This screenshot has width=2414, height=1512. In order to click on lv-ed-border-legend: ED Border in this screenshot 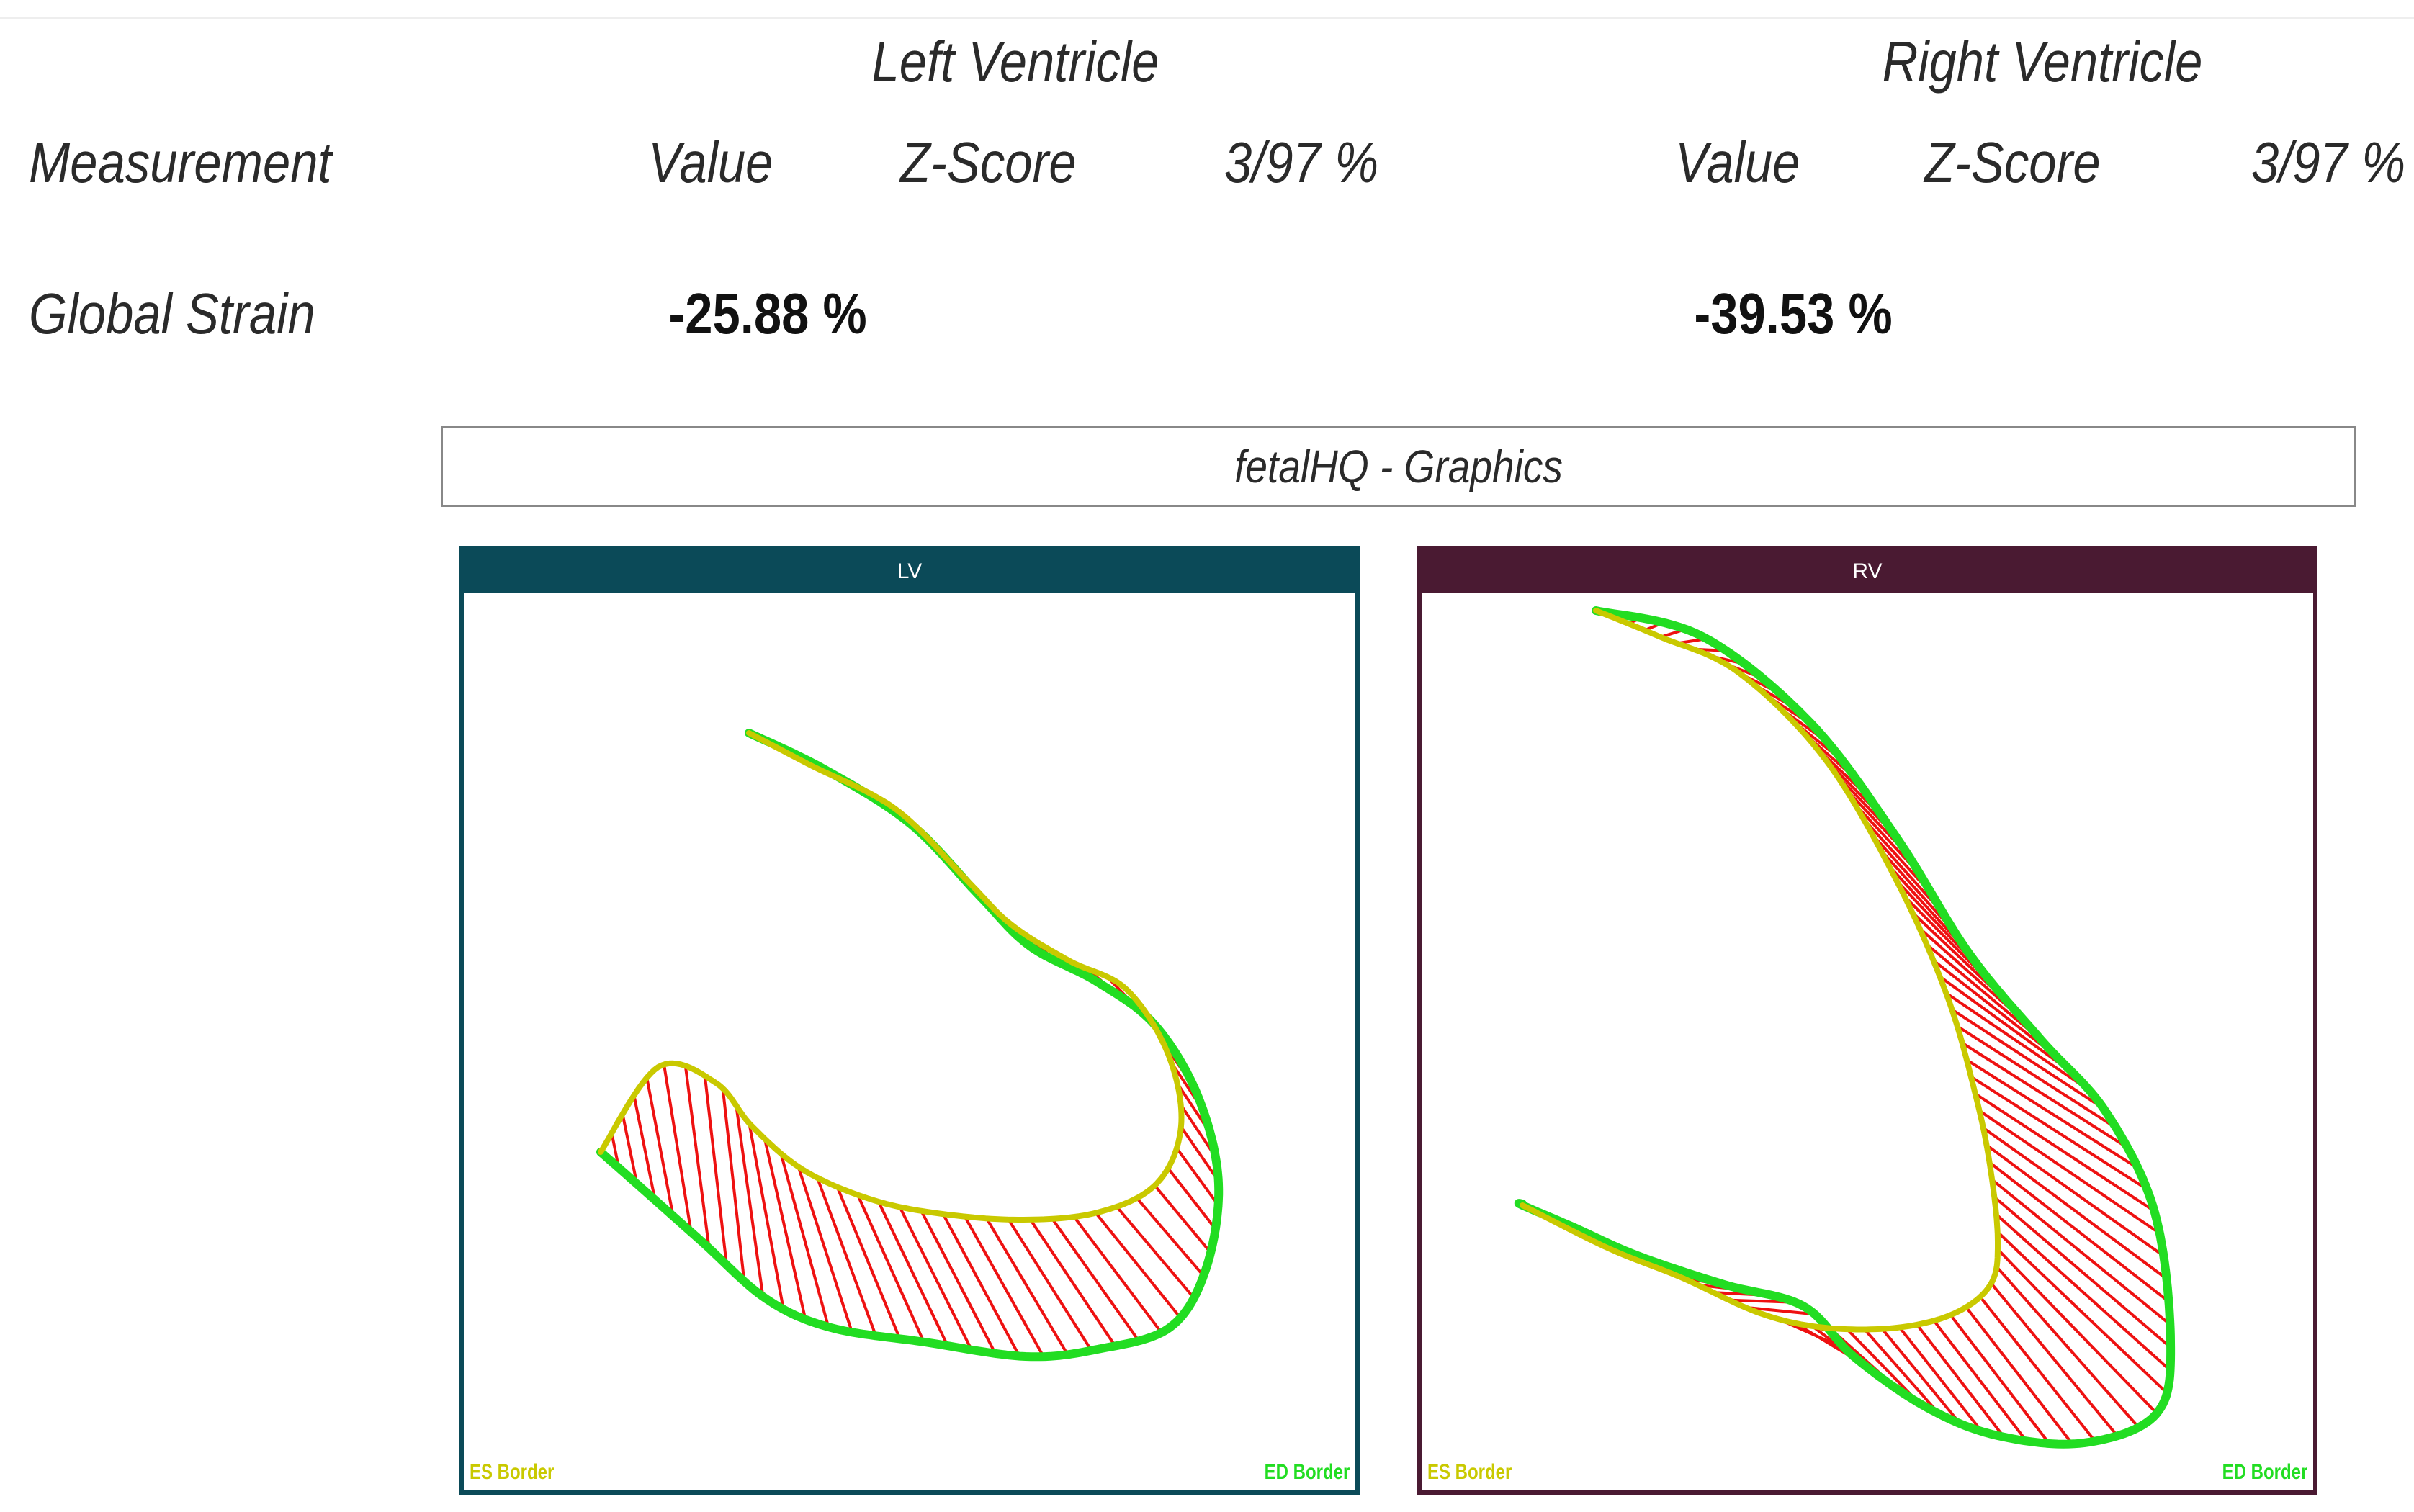, I will do `click(1307, 1472)`.